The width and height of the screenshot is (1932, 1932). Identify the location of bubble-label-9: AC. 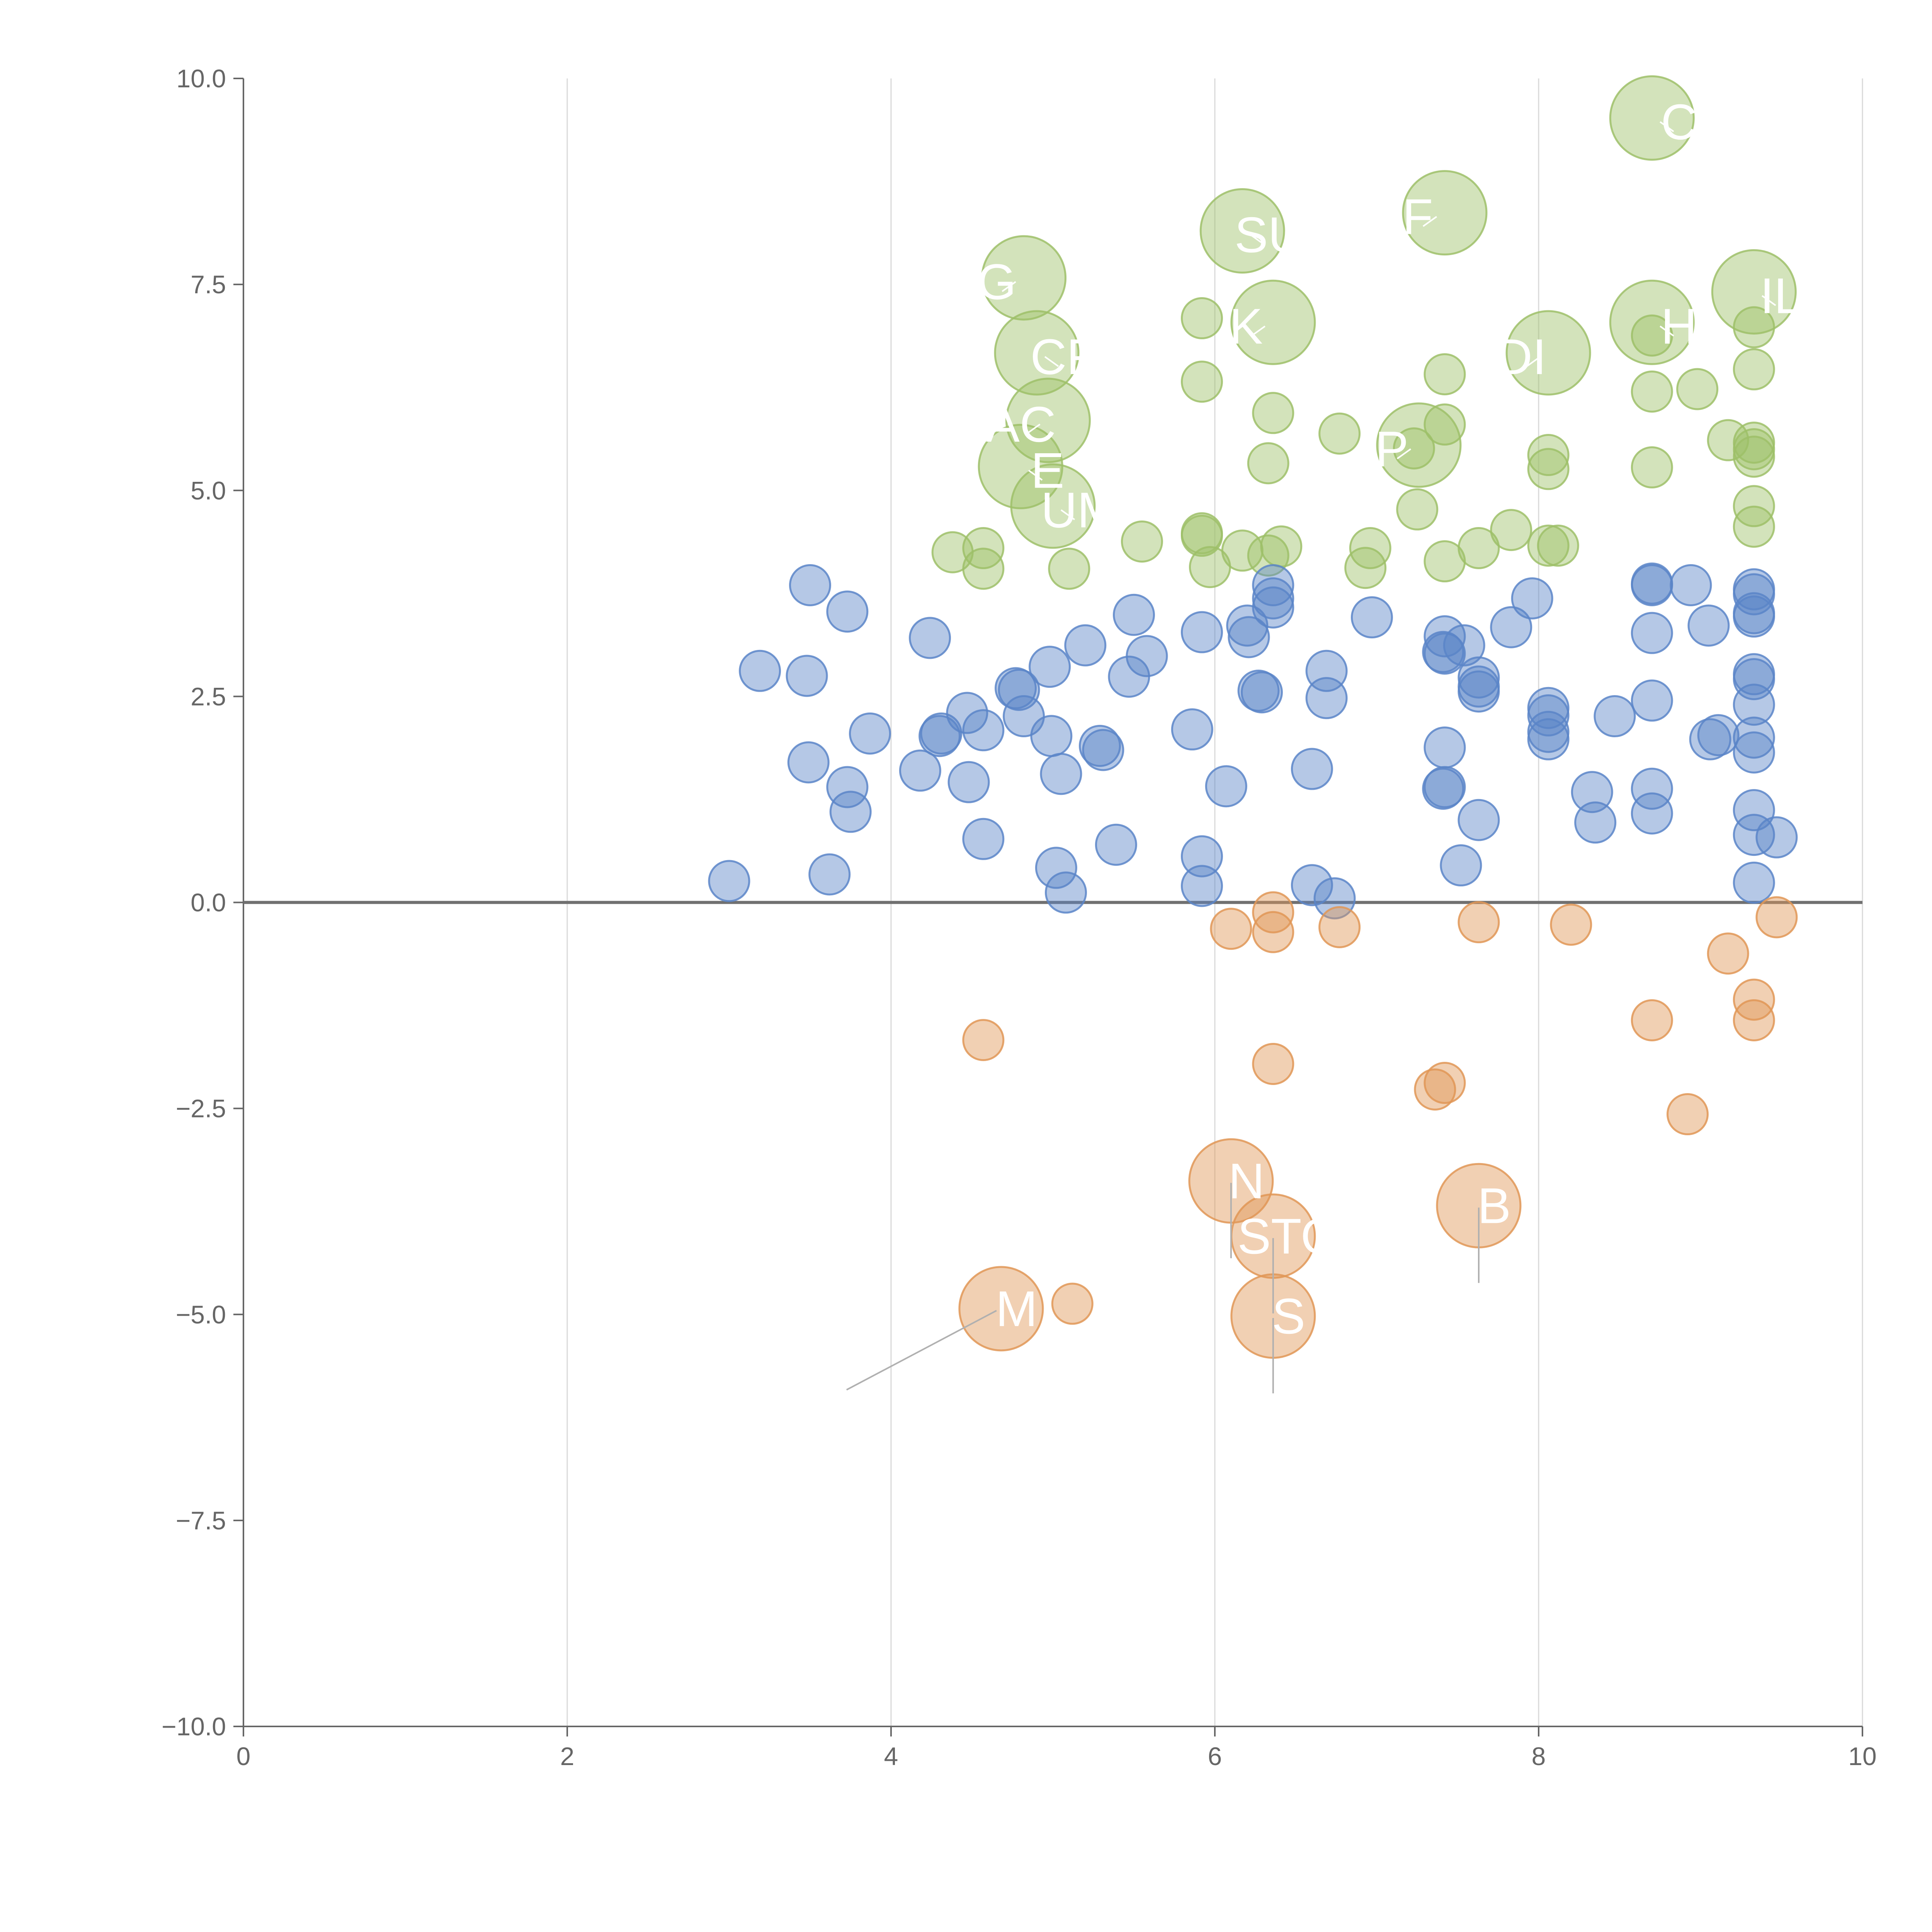
(1021, 424).